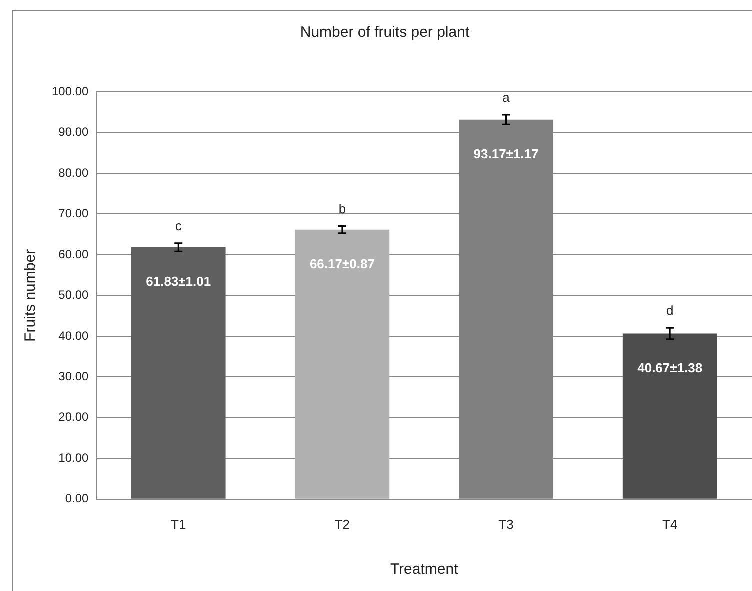 The height and width of the screenshot is (591, 752). What do you see at coordinates (385, 33) in the screenshot?
I see `chart-title: Number of fruits per plant` at bounding box center [385, 33].